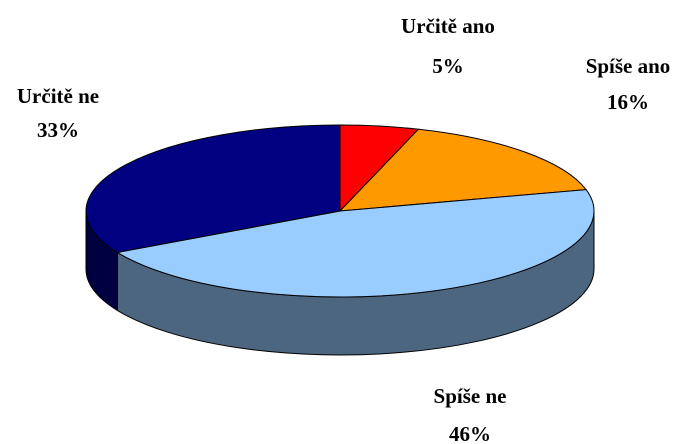 The width and height of the screenshot is (690, 444). I want to click on value-label: 5%, so click(448, 66).